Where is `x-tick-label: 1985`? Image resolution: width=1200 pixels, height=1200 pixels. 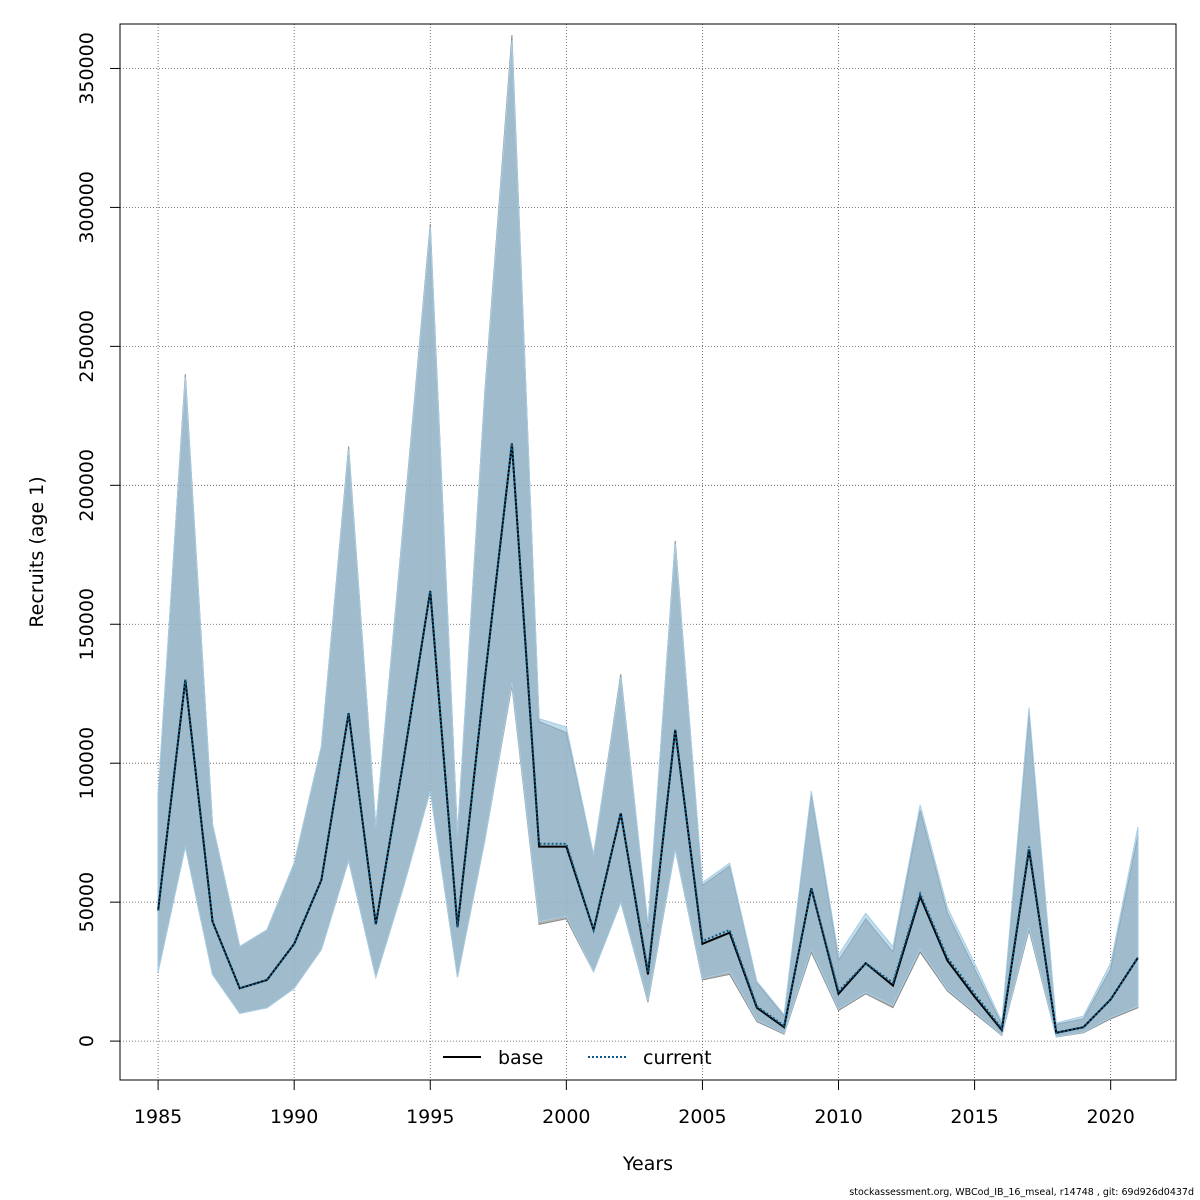 x-tick-label: 1985 is located at coordinates (158, 1117).